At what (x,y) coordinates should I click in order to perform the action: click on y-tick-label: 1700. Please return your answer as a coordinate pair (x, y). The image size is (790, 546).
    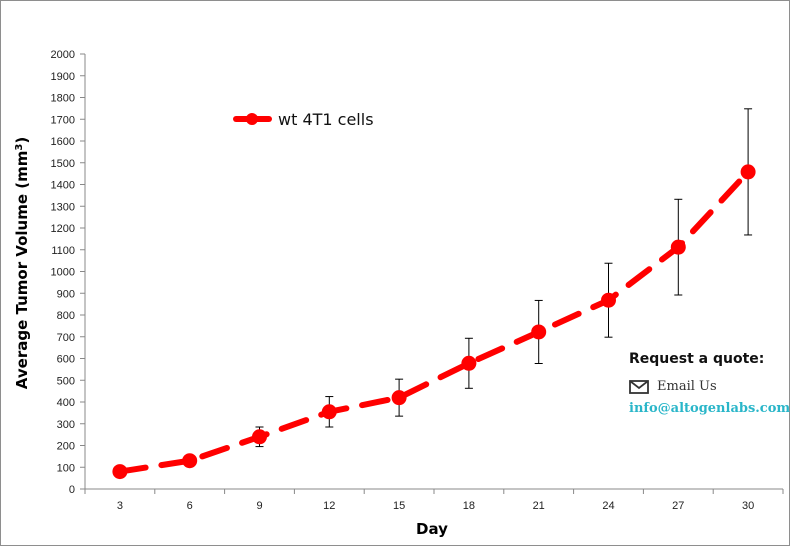
    Looking at the image, I should click on (63, 120).